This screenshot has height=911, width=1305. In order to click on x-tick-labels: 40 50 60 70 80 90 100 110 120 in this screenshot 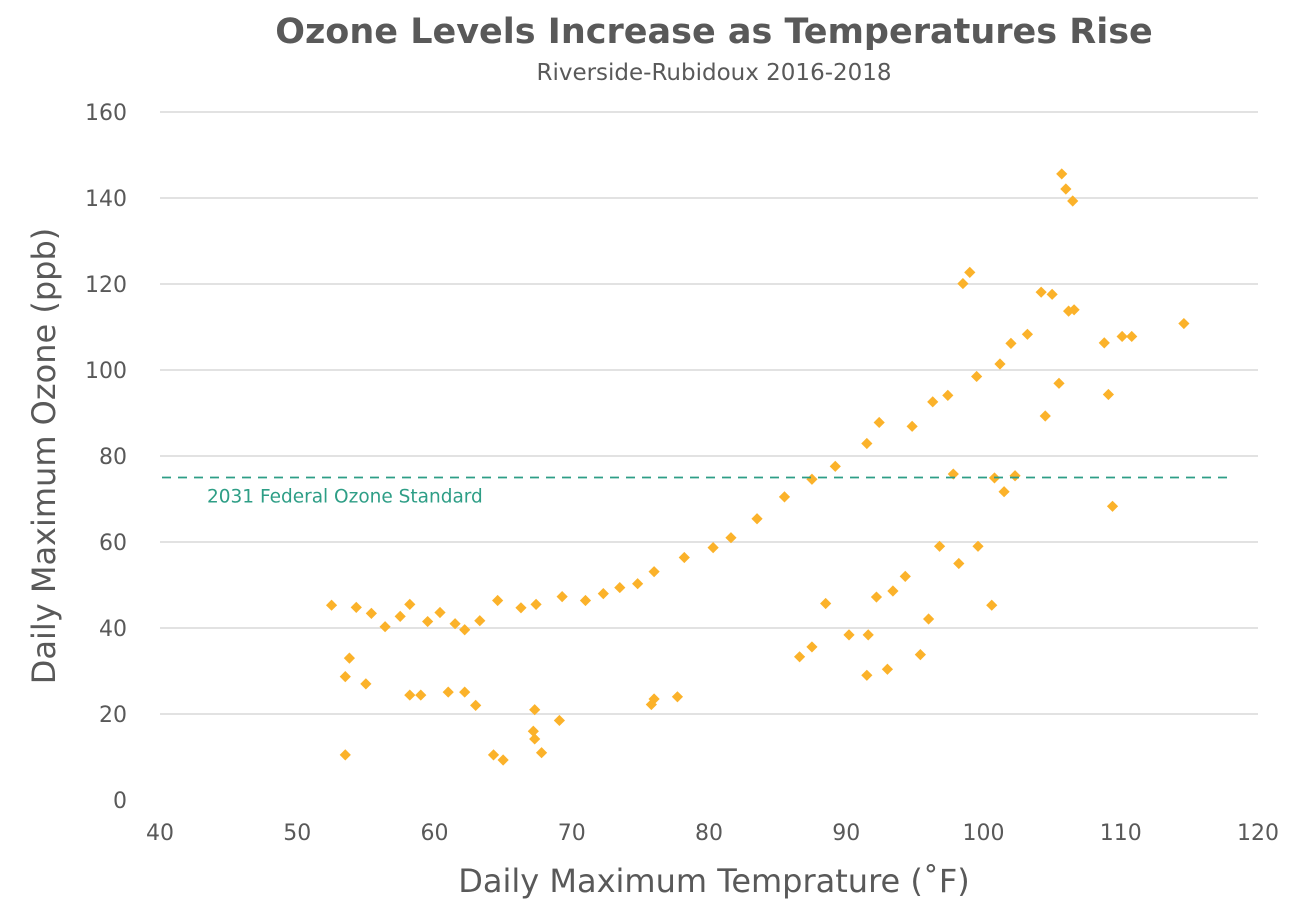, I will do `click(712, 833)`.